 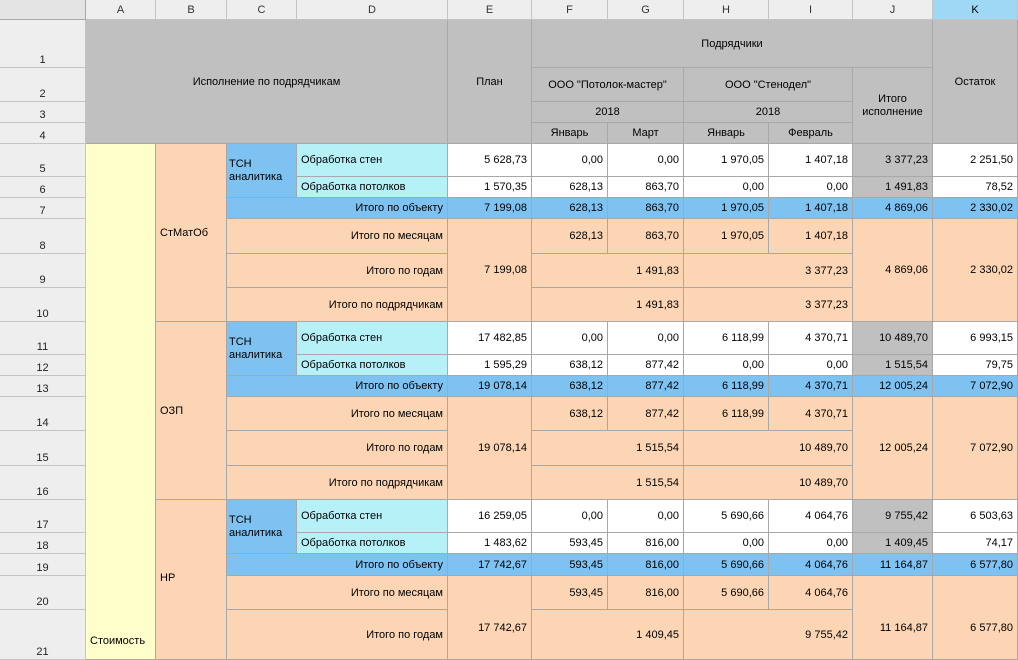 What do you see at coordinates (43, 565) in the screenshot?
I see `row-header-19: 19` at bounding box center [43, 565].